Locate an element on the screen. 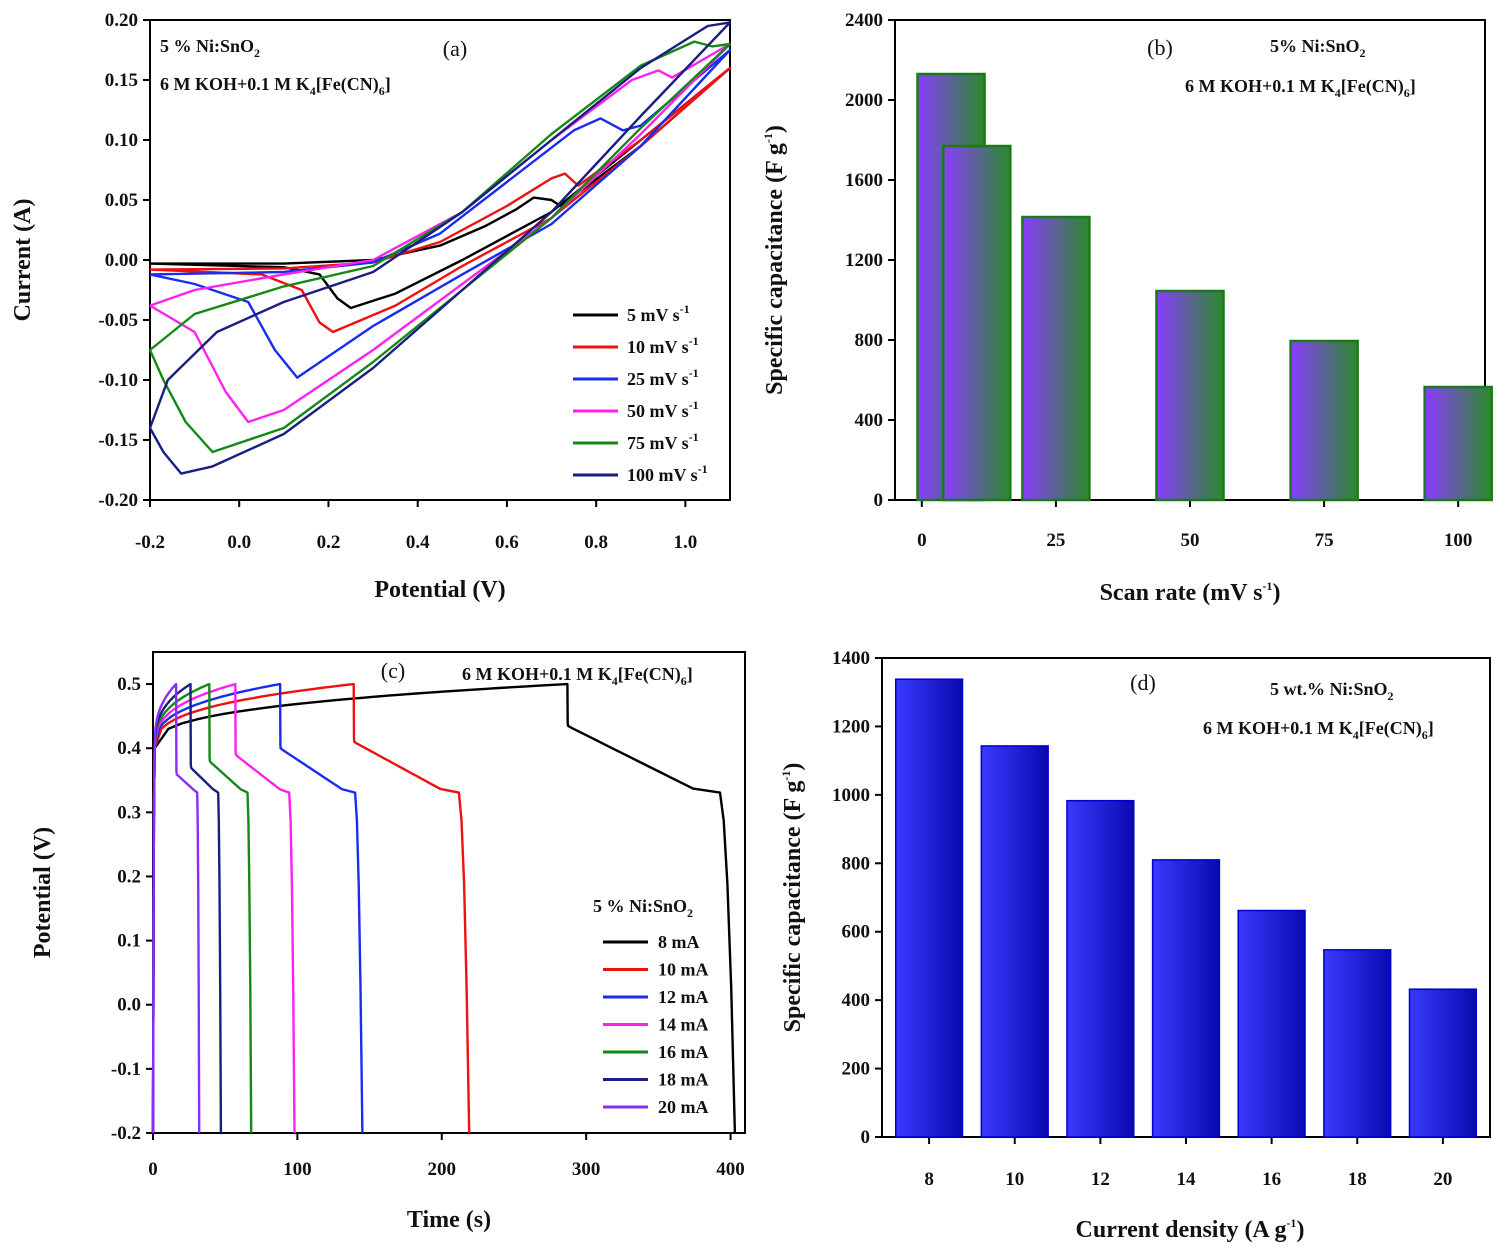 The width and height of the screenshot is (1501, 1252). y-tick-label: 0.00 is located at coordinates (121, 260).